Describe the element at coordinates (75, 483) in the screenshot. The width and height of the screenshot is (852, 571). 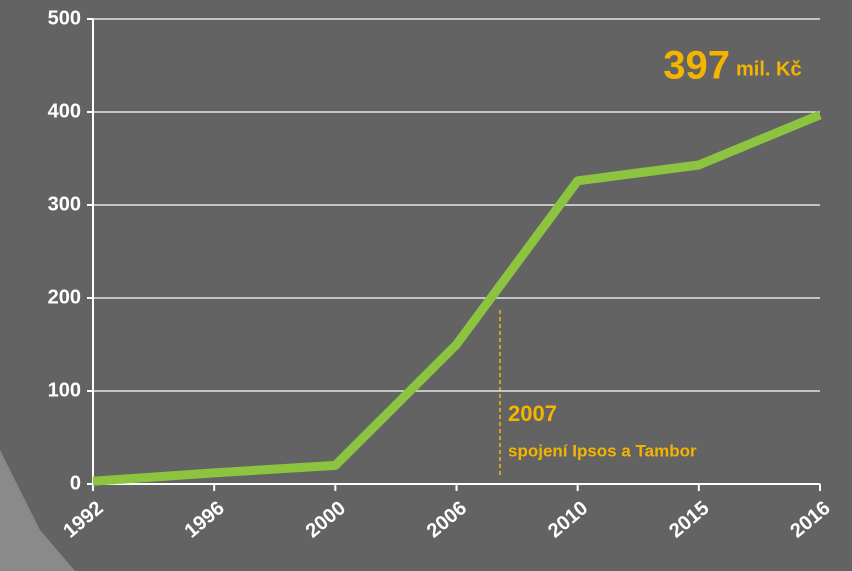
I see `y-tick-label: 0` at that location.